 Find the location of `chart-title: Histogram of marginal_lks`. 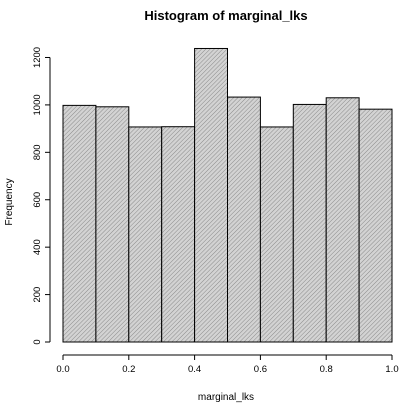

chart-title: Histogram of marginal_lks is located at coordinates (225, 15).